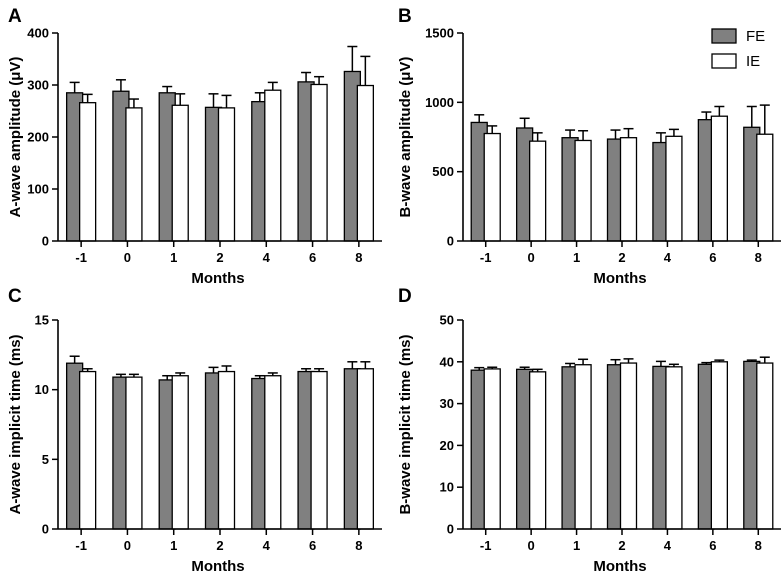  I want to click on panel-letter: A, so click(15, 16).